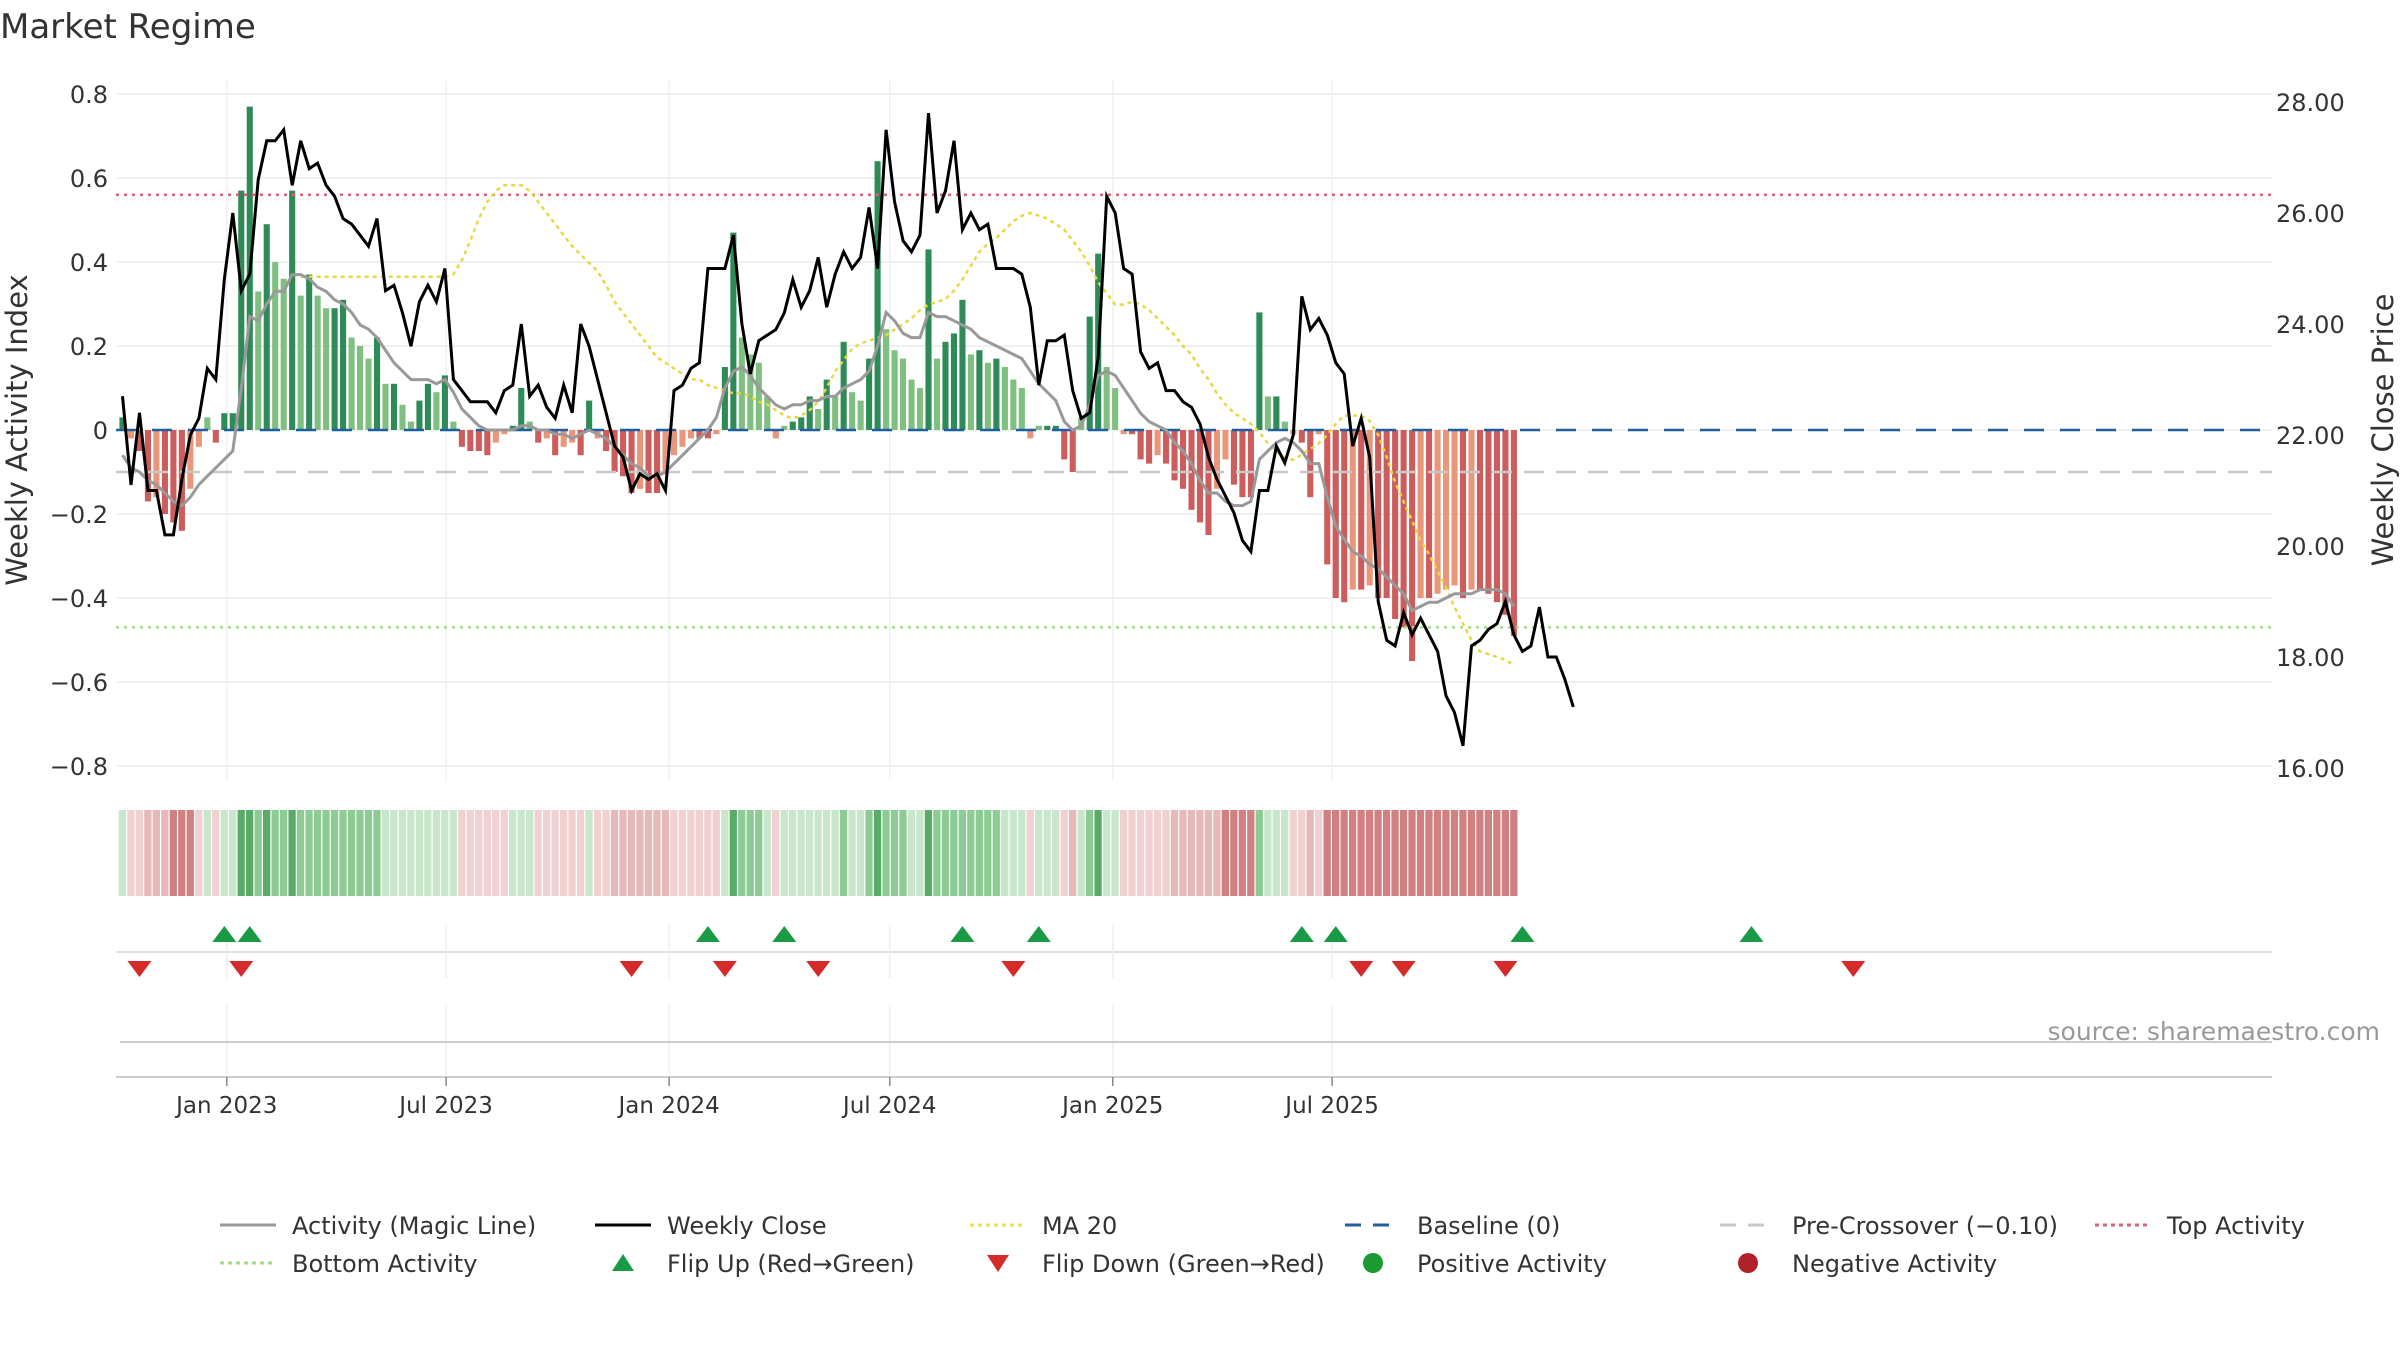  What do you see at coordinates (2310, 547) in the screenshot?
I see `right-tick-label: 20.00` at bounding box center [2310, 547].